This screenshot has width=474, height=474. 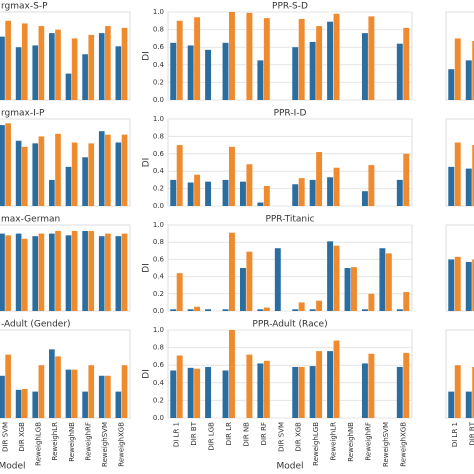 I want to click on x-tick-label: DIR SVM, so click(x=281, y=437).